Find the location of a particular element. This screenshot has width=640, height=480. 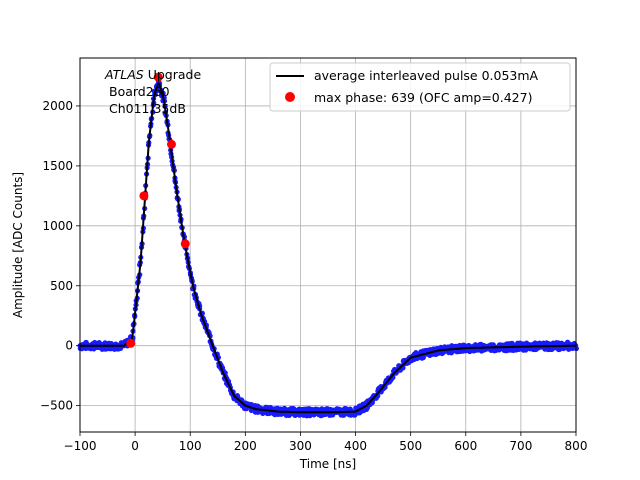

annotation-block: ATLAS Upgrade Board260 Ch011 35dB is located at coordinates (152, 91).